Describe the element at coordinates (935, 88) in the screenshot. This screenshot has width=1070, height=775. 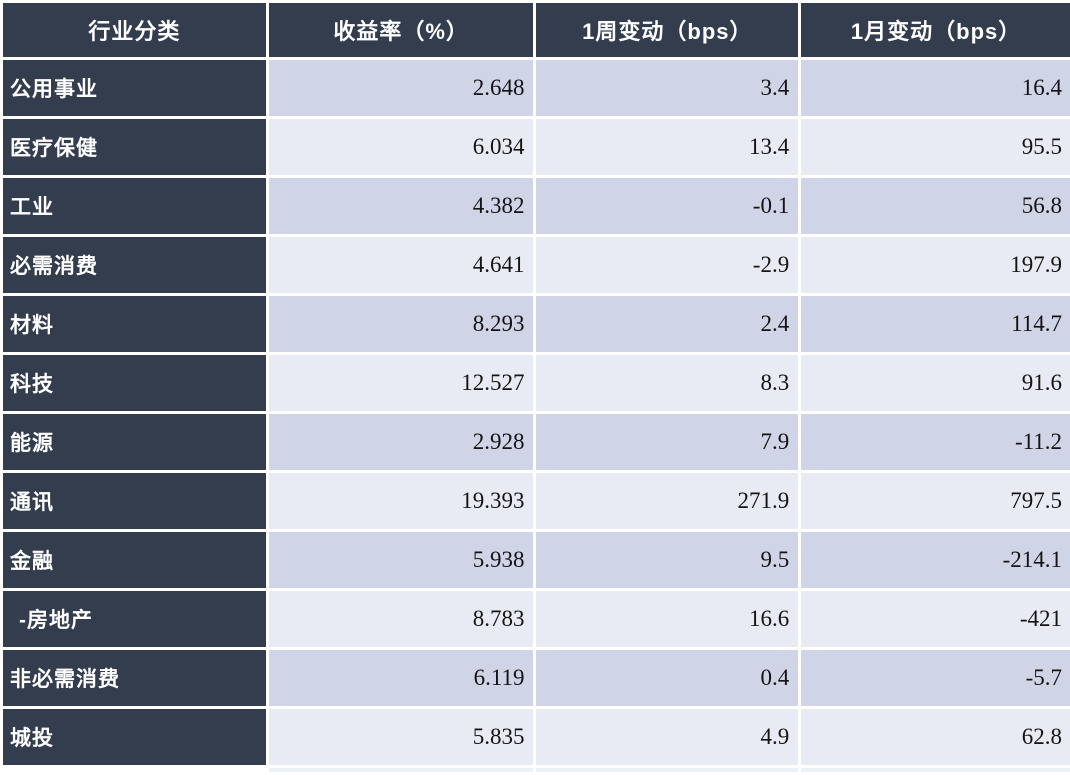
I see `month-change-value: 16.4` at that location.